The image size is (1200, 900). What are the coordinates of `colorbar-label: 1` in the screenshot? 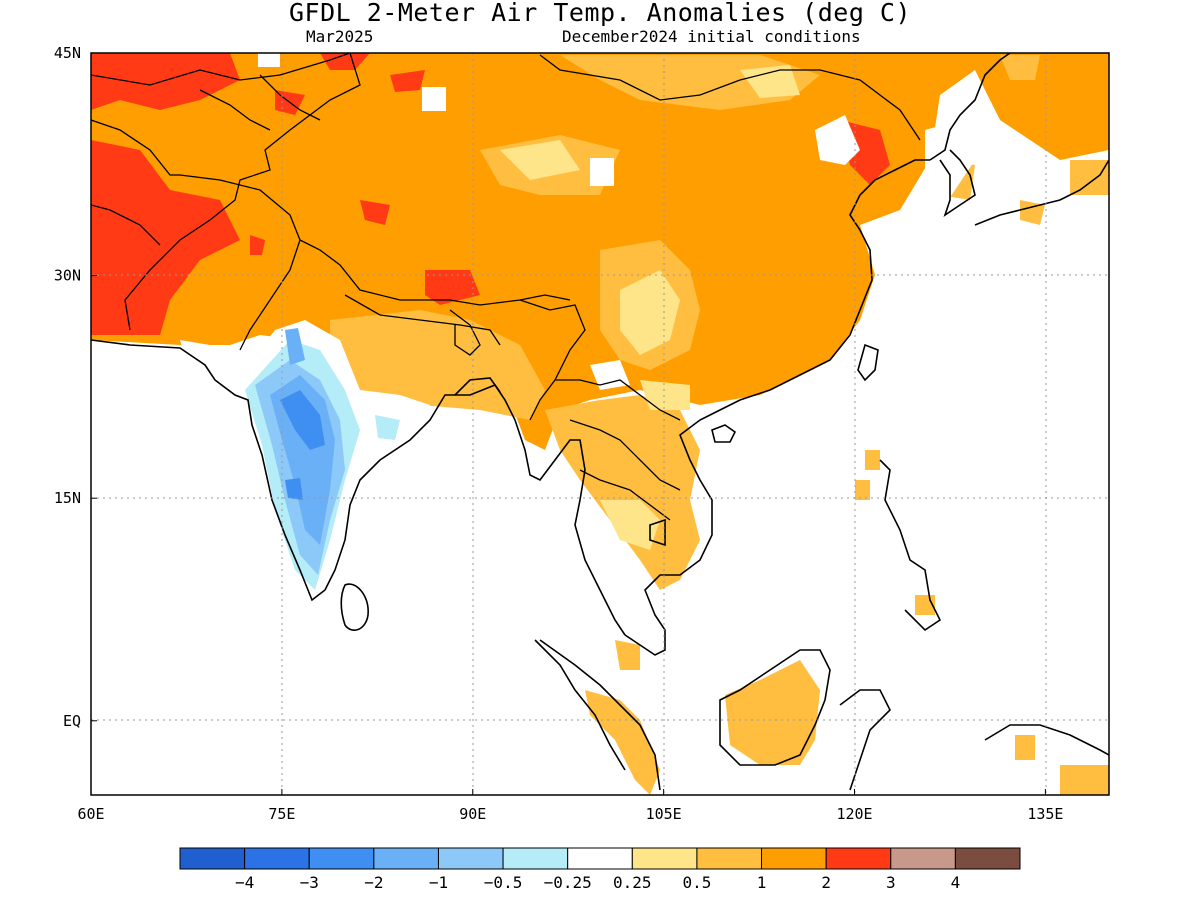 It's located at (762, 882).